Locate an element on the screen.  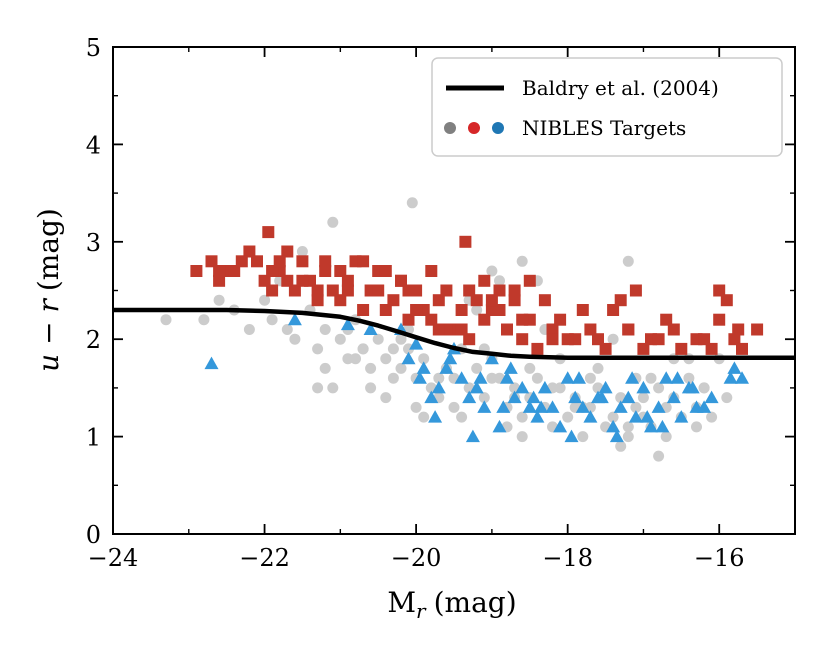
x-axis-title-sub: r is located at coordinates (421, 611).